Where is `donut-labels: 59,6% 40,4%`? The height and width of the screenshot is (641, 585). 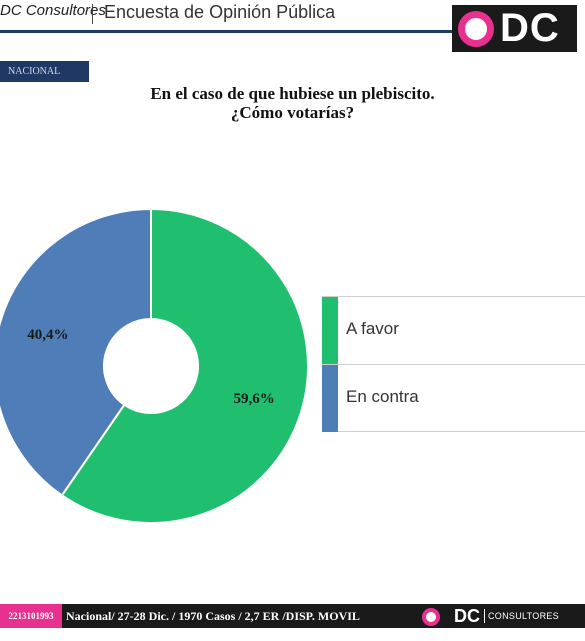
donut-labels: 59,6% 40,4% is located at coordinates (151, 367).